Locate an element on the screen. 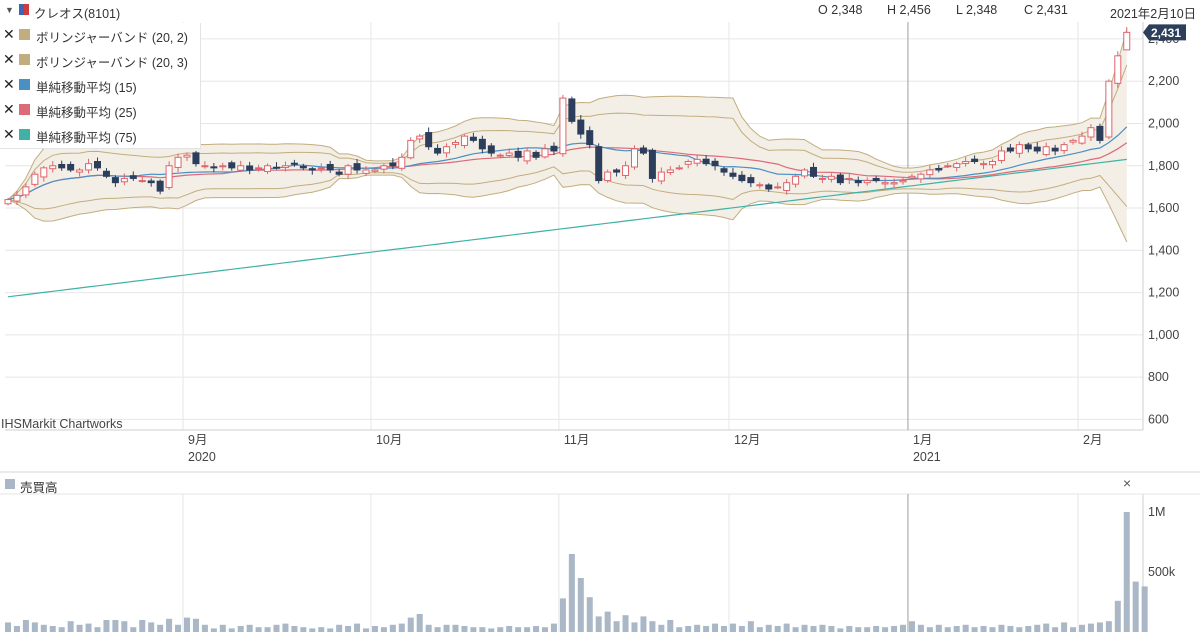 Image resolution: width=1200 pixels, height=632 pixels. x-tick-label: 9月 is located at coordinates (197, 440).